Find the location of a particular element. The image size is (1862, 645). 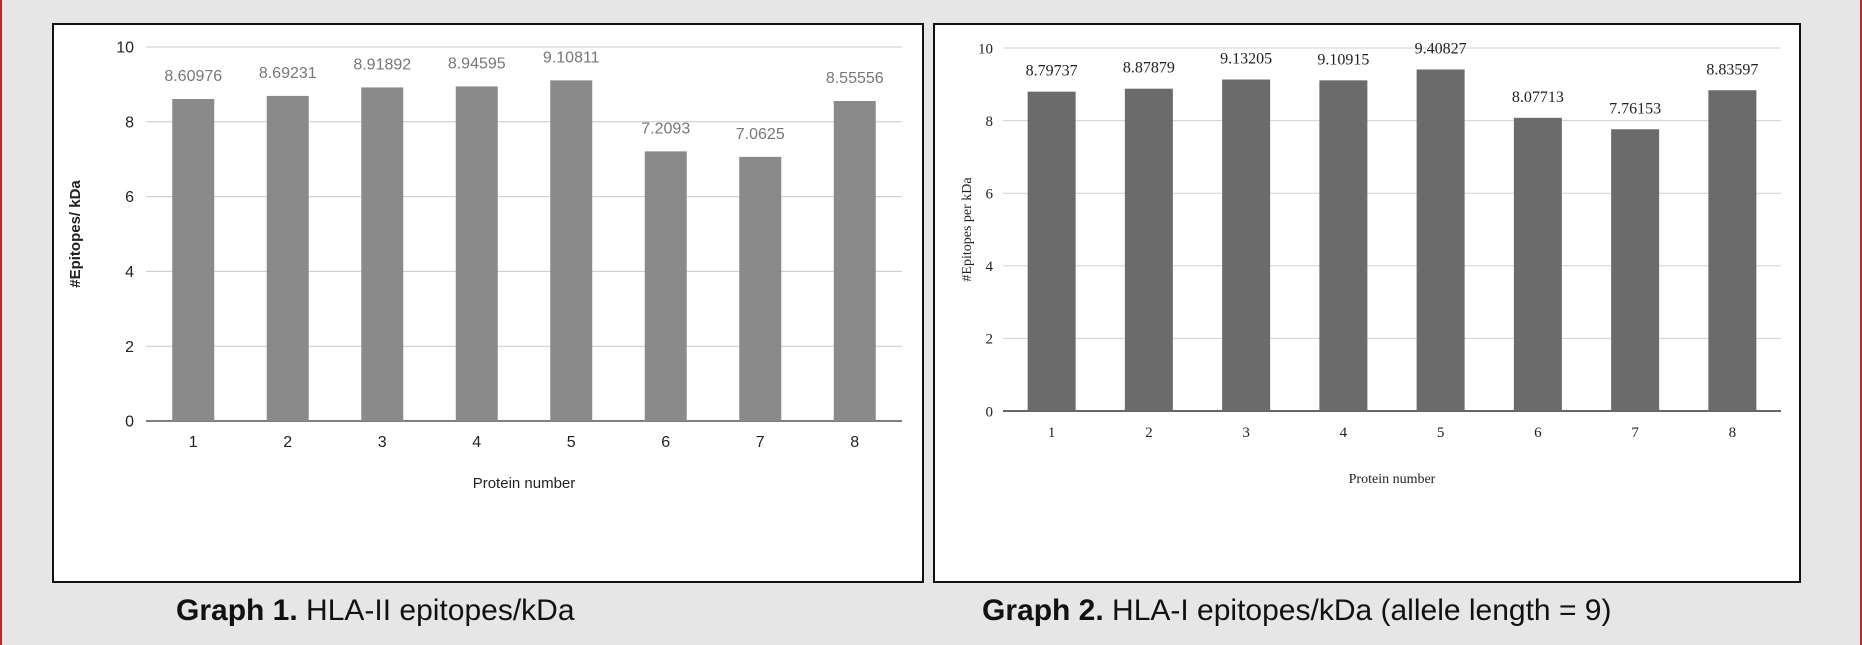

graph2-xtick-label: 1 is located at coordinates (1052, 433).